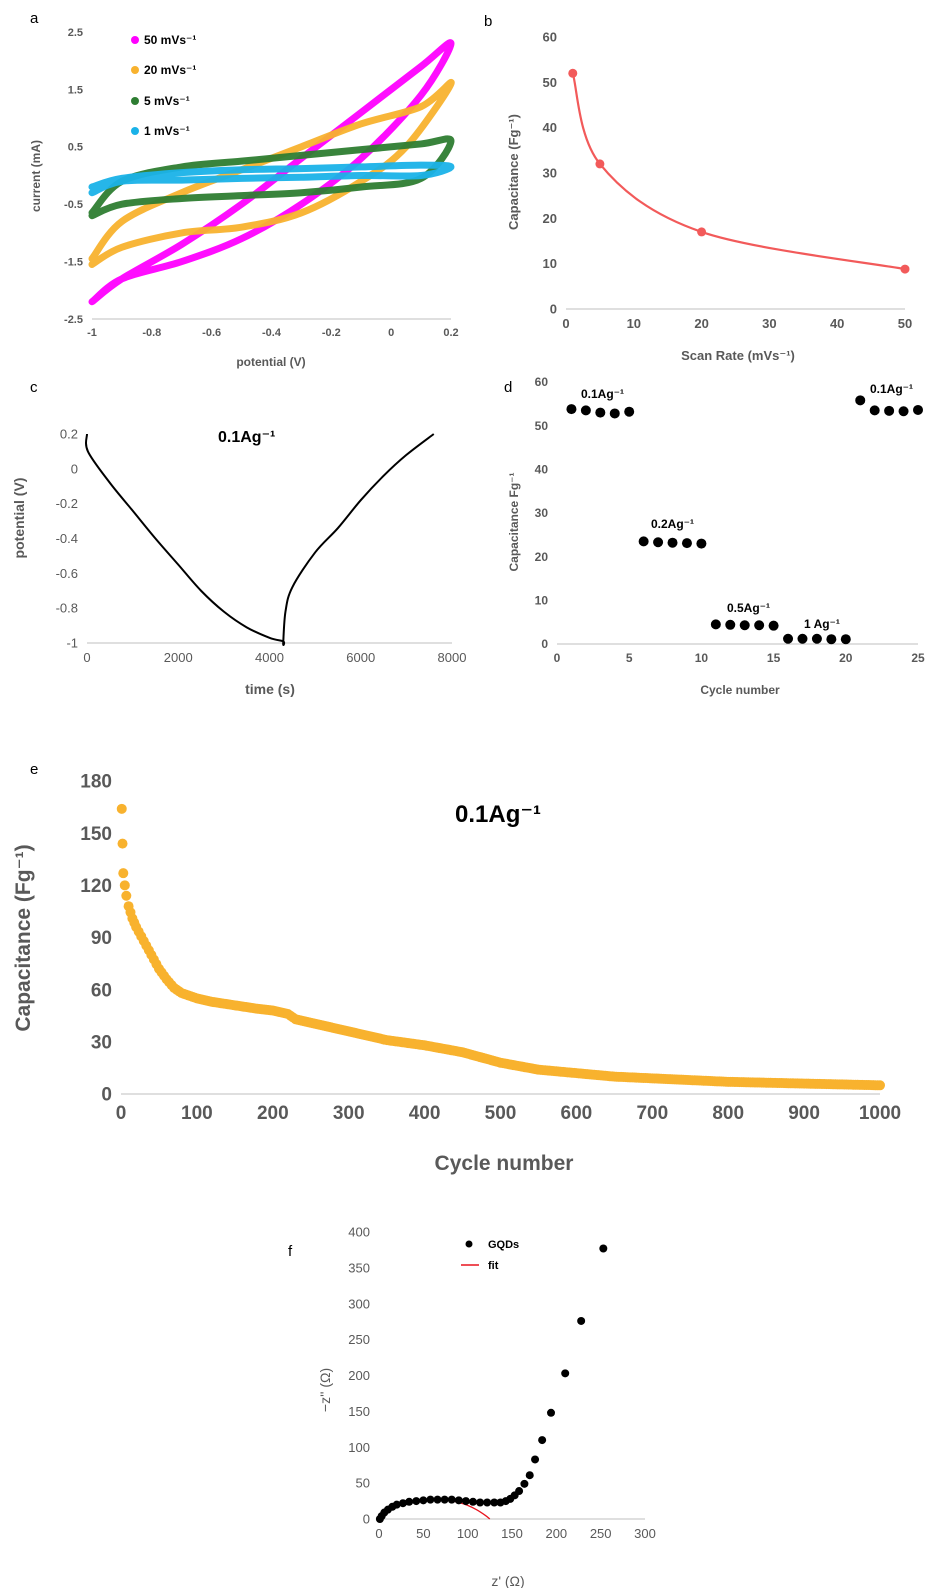 This screenshot has width=942, height=1588. I want to click on chart-b-axes: 0 10 20 30 40 50 0 10 20 30 40 50 60, so click(728, 180).